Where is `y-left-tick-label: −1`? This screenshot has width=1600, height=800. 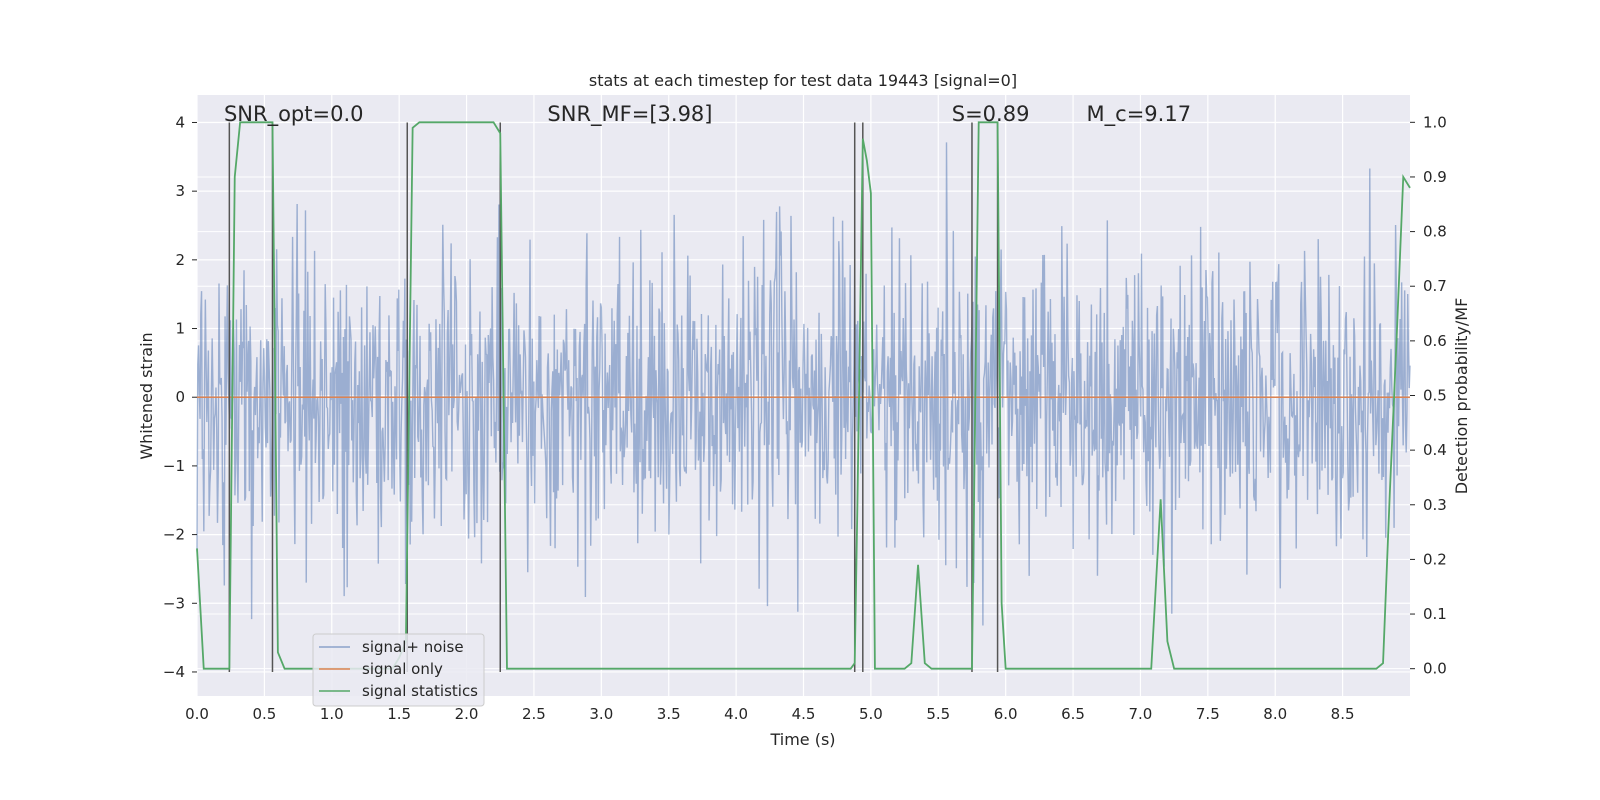 y-left-tick-label: −1 is located at coordinates (174, 466).